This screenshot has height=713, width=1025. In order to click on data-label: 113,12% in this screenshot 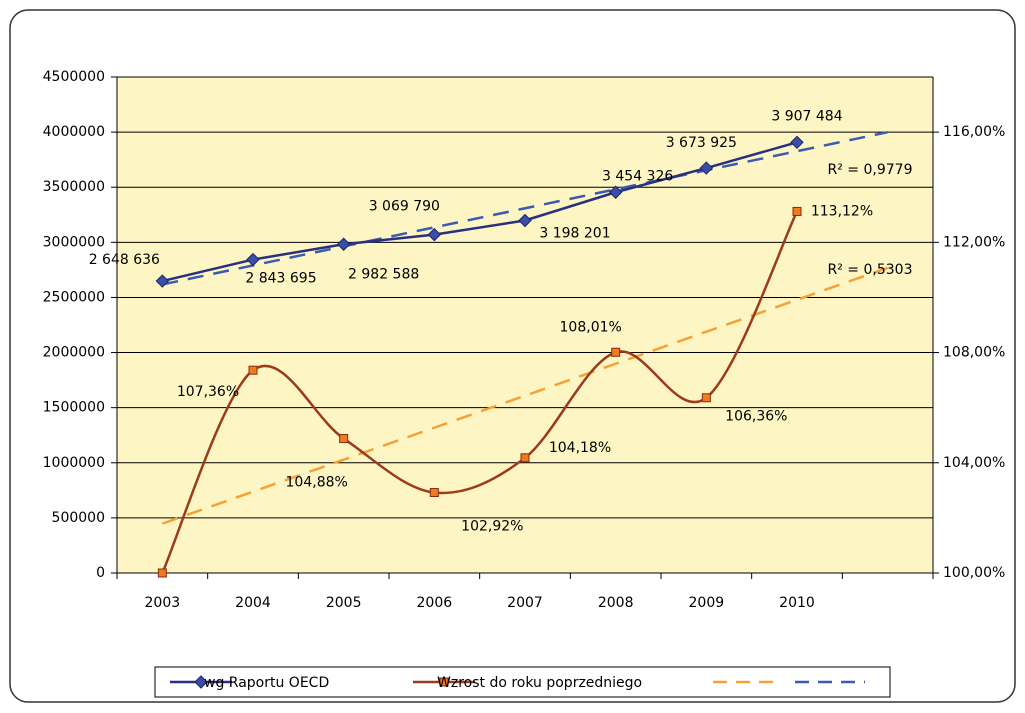, I will do `click(842, 211)`.